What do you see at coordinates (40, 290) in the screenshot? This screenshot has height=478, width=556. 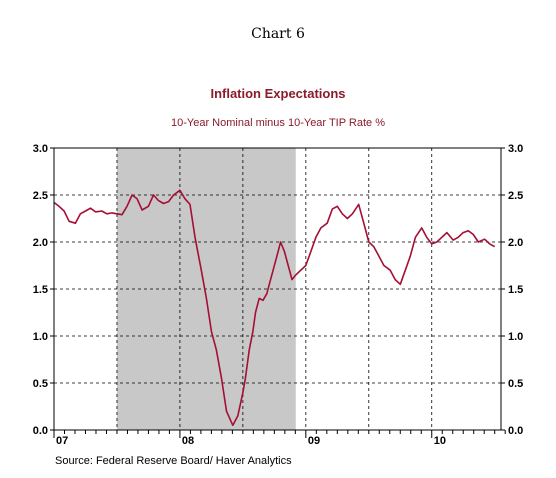 I see `y-tick-label-left: 1.5` at bounding box center [40, 290].